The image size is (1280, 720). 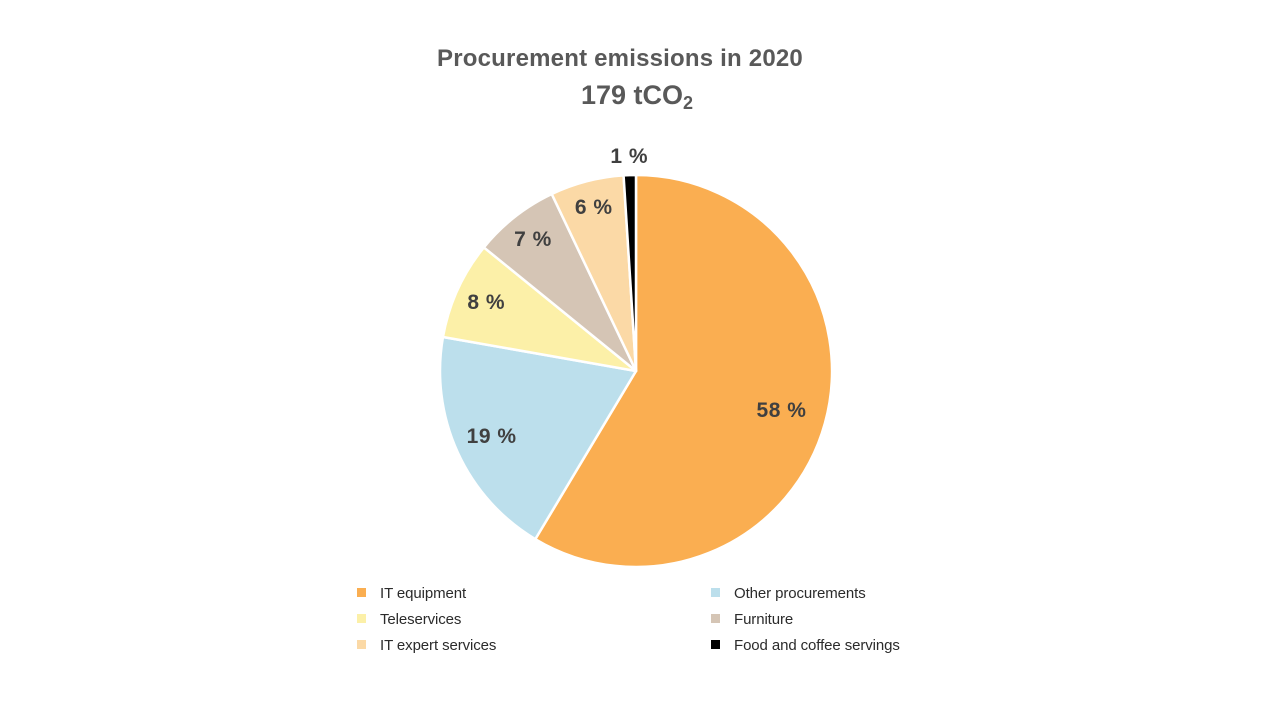 What do you see at coordinates (538, 438) in the screenshot?
I see `pie-slice-other-procurements` at bounding box center [538, 438].